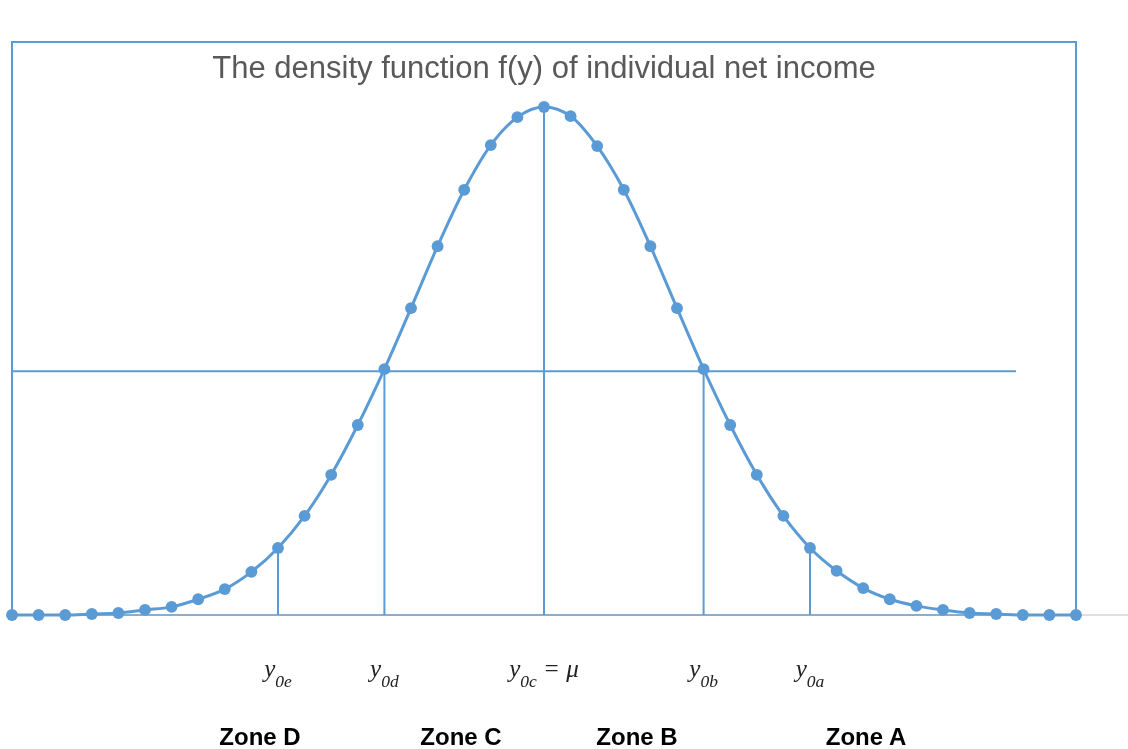 The image size is (1128, 749). Describe the element at coordinates (383, 673) in the screenshot. I see `x-tick-label: y$_{0d}$` at that location.